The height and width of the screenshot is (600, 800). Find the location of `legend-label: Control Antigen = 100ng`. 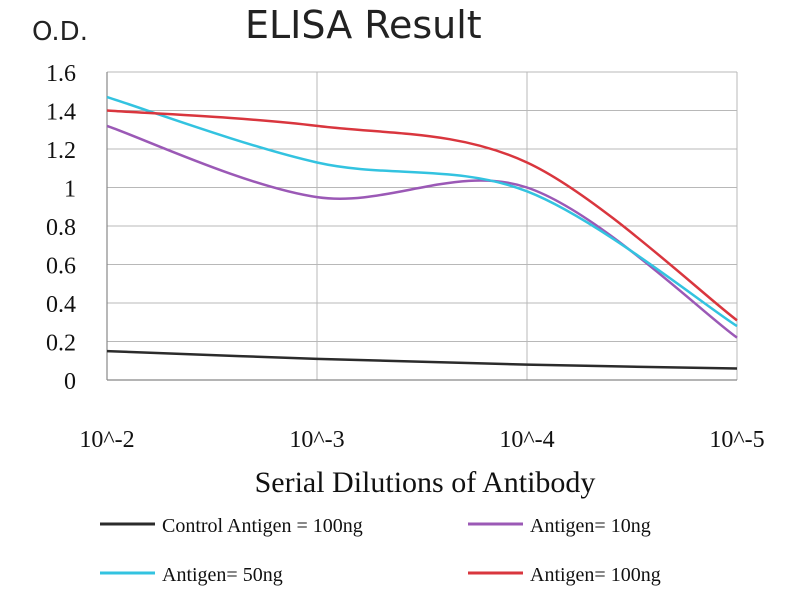

legend-label: Control Antigen = 100ng is located at coordinates (262, 526).